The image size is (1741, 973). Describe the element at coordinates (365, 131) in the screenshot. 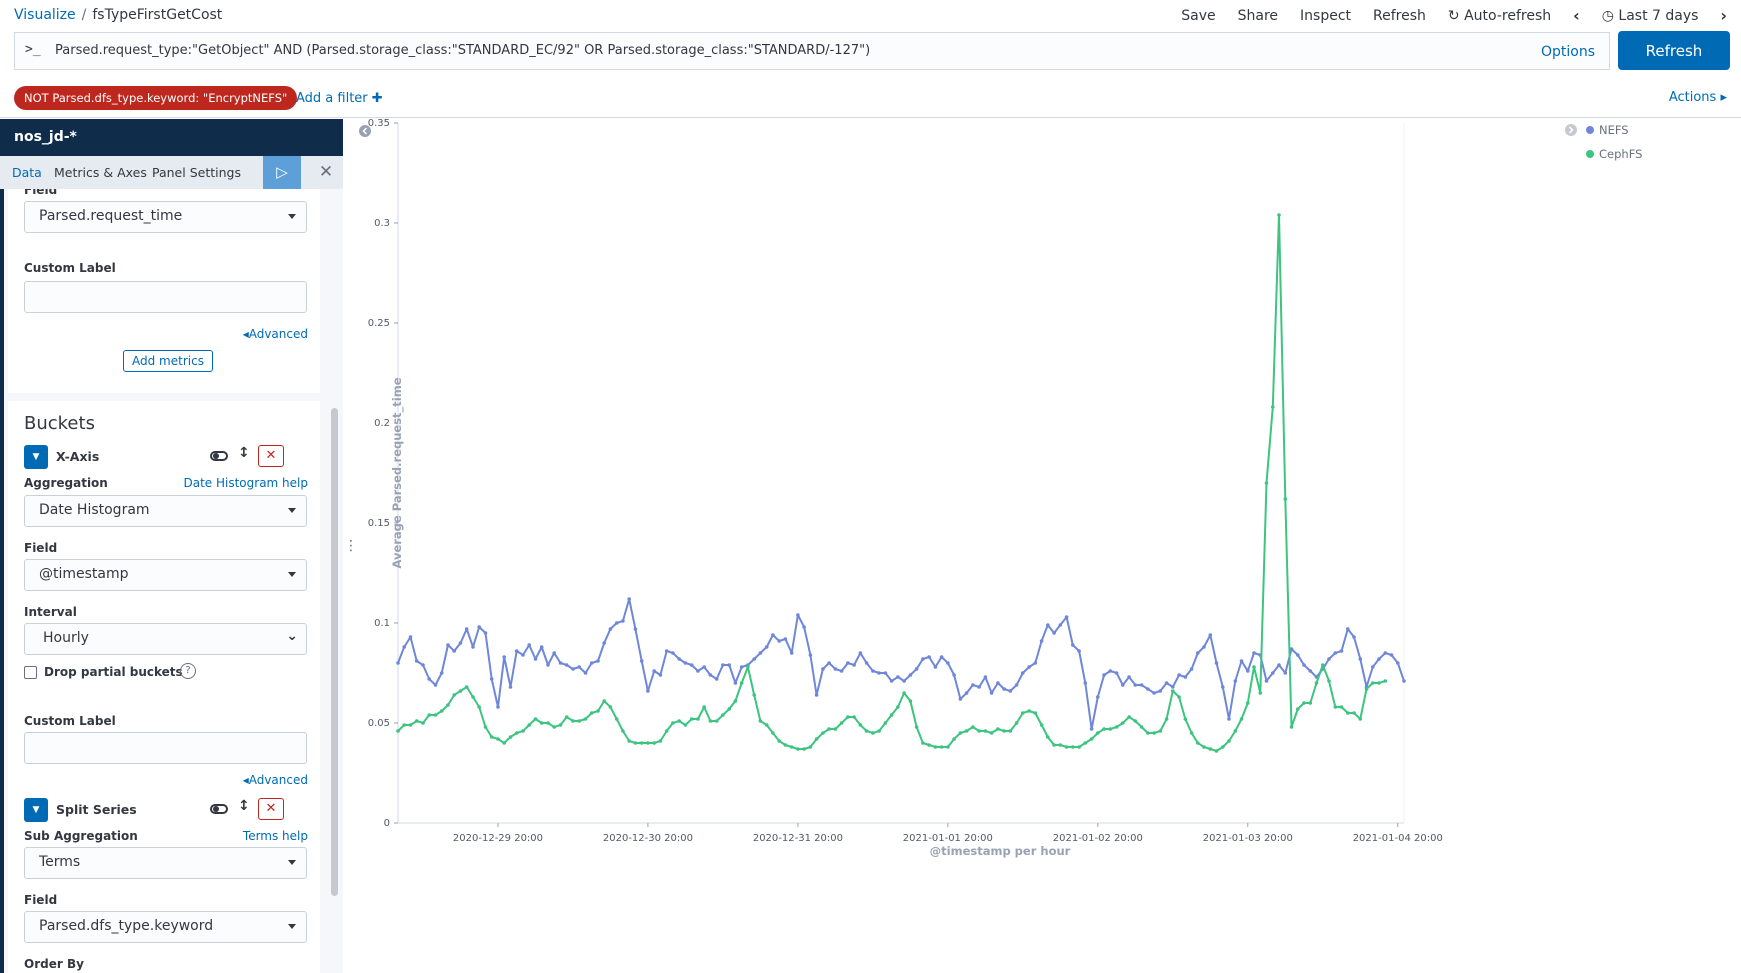

I see `collapse-sidebar-icon` at that location.